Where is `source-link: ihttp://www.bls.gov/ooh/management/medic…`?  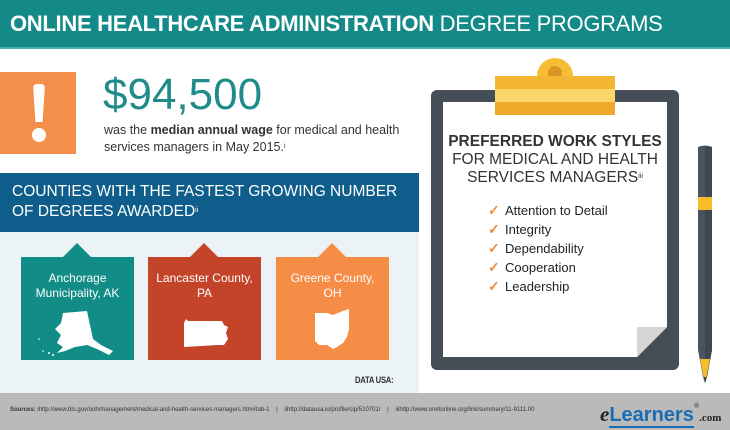 source-link: ihttp://www.bls.gov/ooh/management/medic… is located at coordinates (153, 410).